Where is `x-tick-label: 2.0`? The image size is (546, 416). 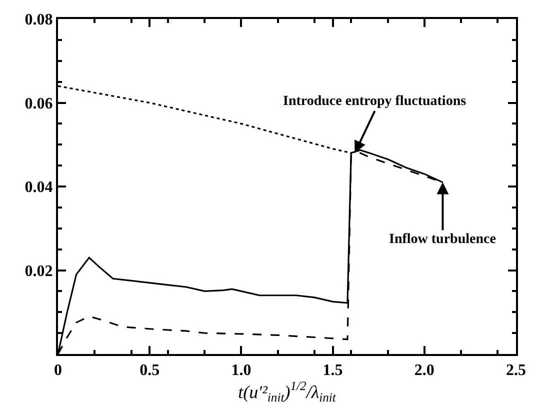
x-tick-label: 2.0 is located at coordinates (424, 371).